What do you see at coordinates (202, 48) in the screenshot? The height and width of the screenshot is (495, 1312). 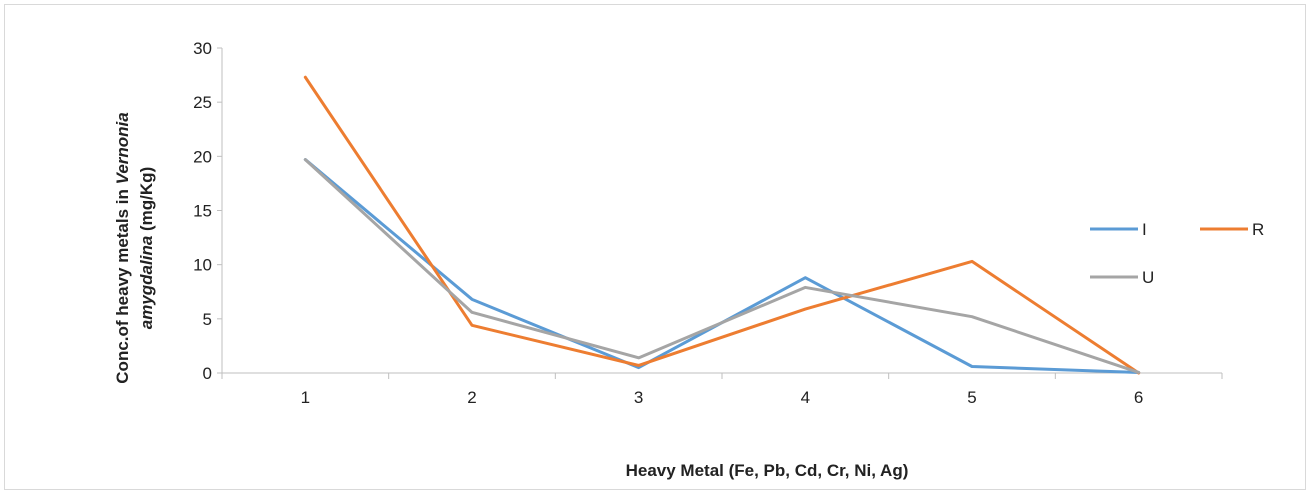 I see `y-tick-label: 30` at bounding box center [202, 48].